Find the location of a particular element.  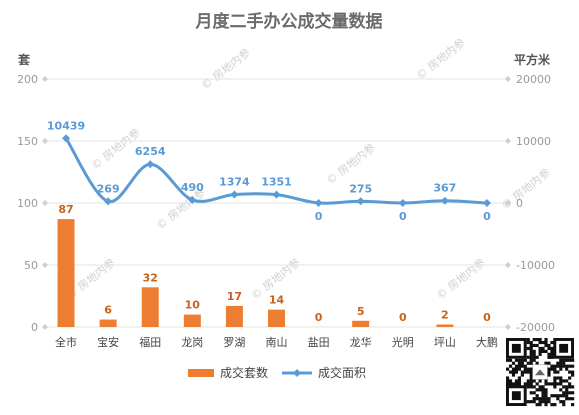

line-value-label: 1351 is located at coordinates (276, 182).